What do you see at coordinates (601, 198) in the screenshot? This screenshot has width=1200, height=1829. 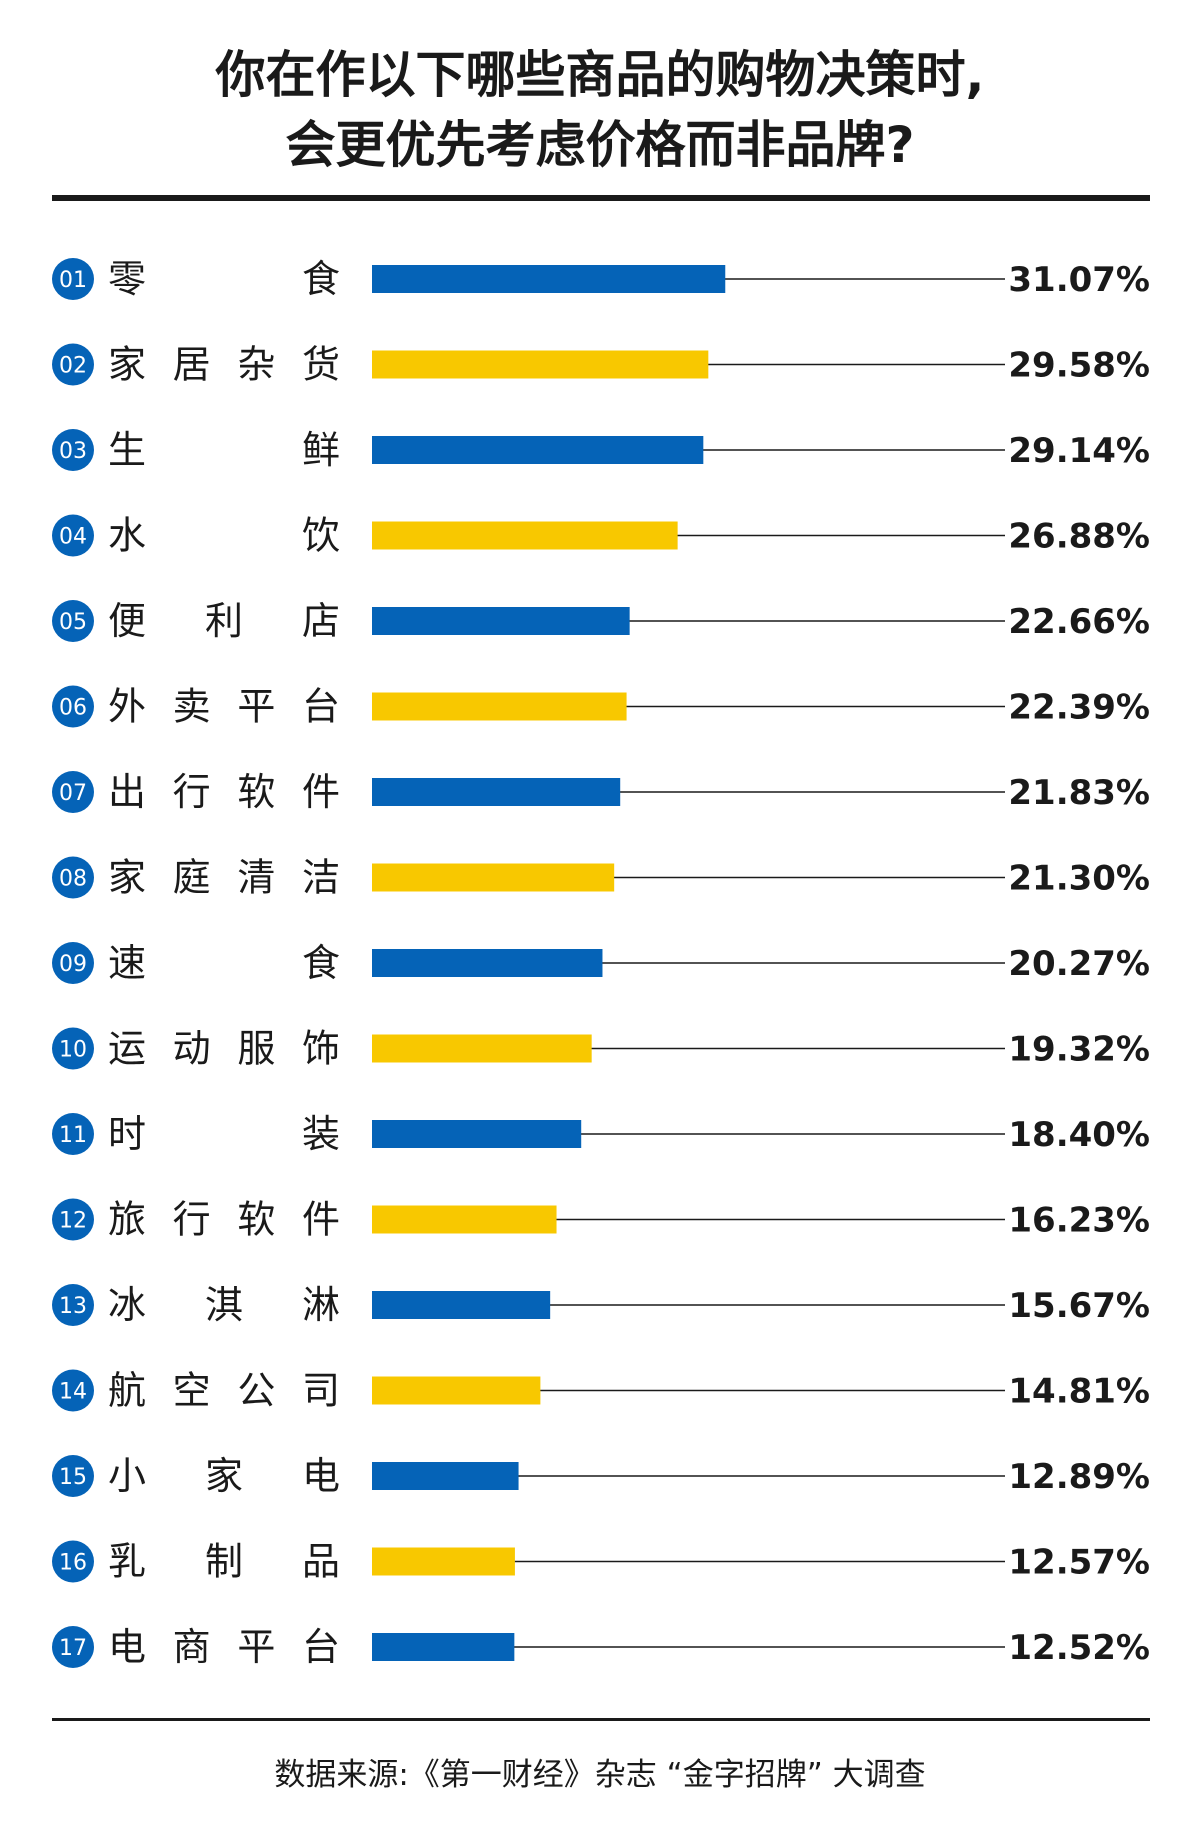 I see `top-divider` at bounding box center [601, 198].